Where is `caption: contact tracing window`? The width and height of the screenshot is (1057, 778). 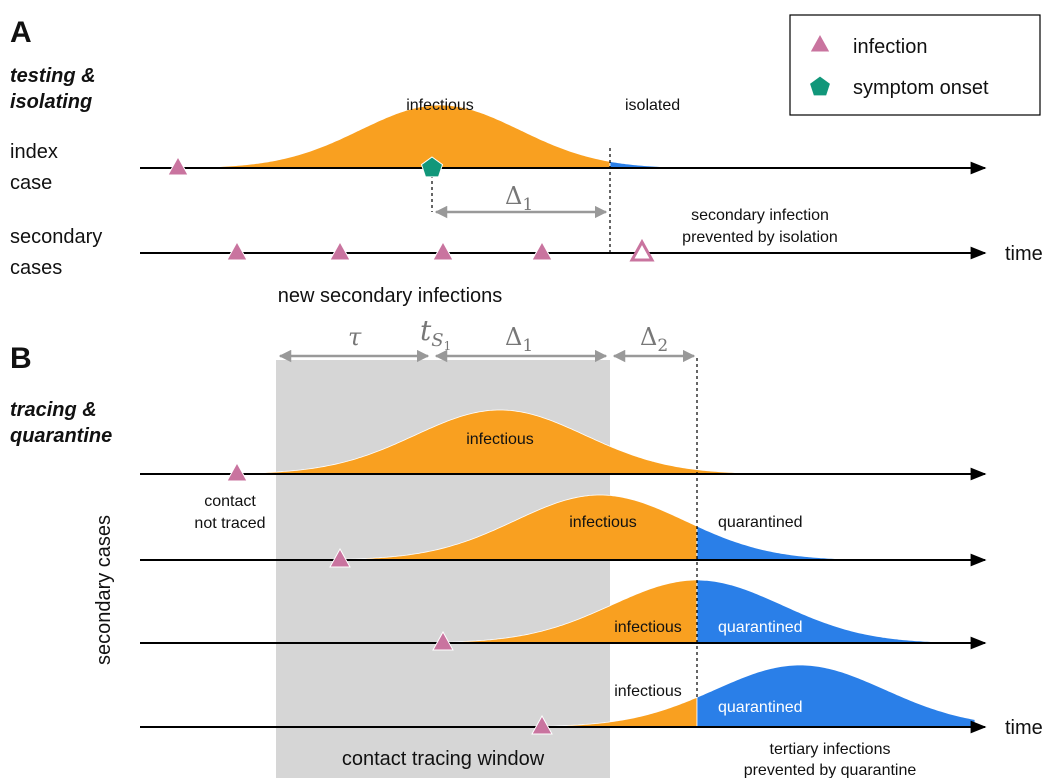
caption: contact tracing window is located at coordinates (443, 759).